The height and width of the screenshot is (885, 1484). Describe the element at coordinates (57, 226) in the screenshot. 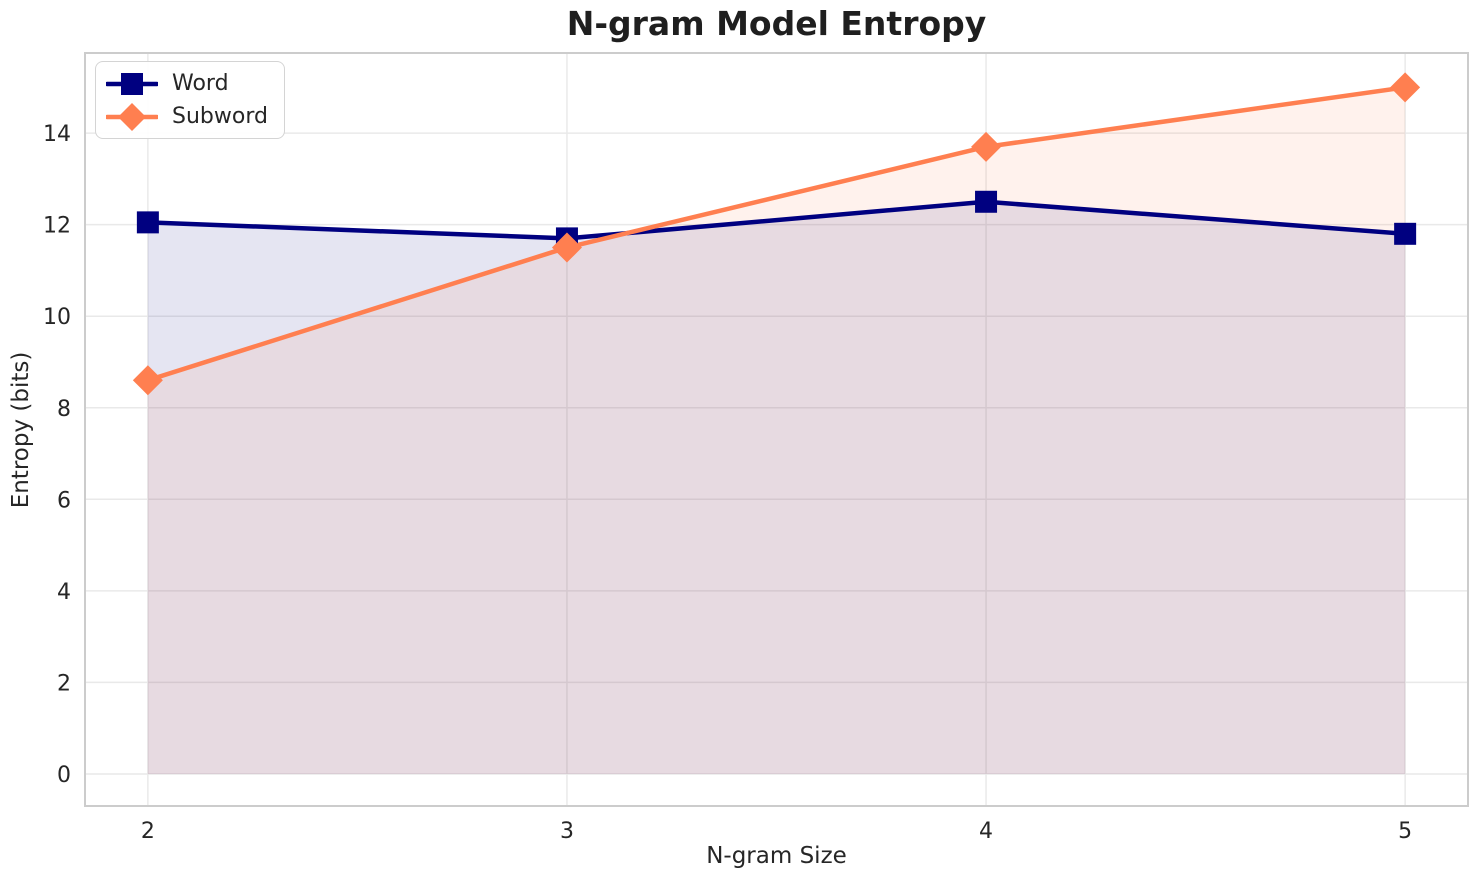

I see `y-tick-label: 12` at that location.